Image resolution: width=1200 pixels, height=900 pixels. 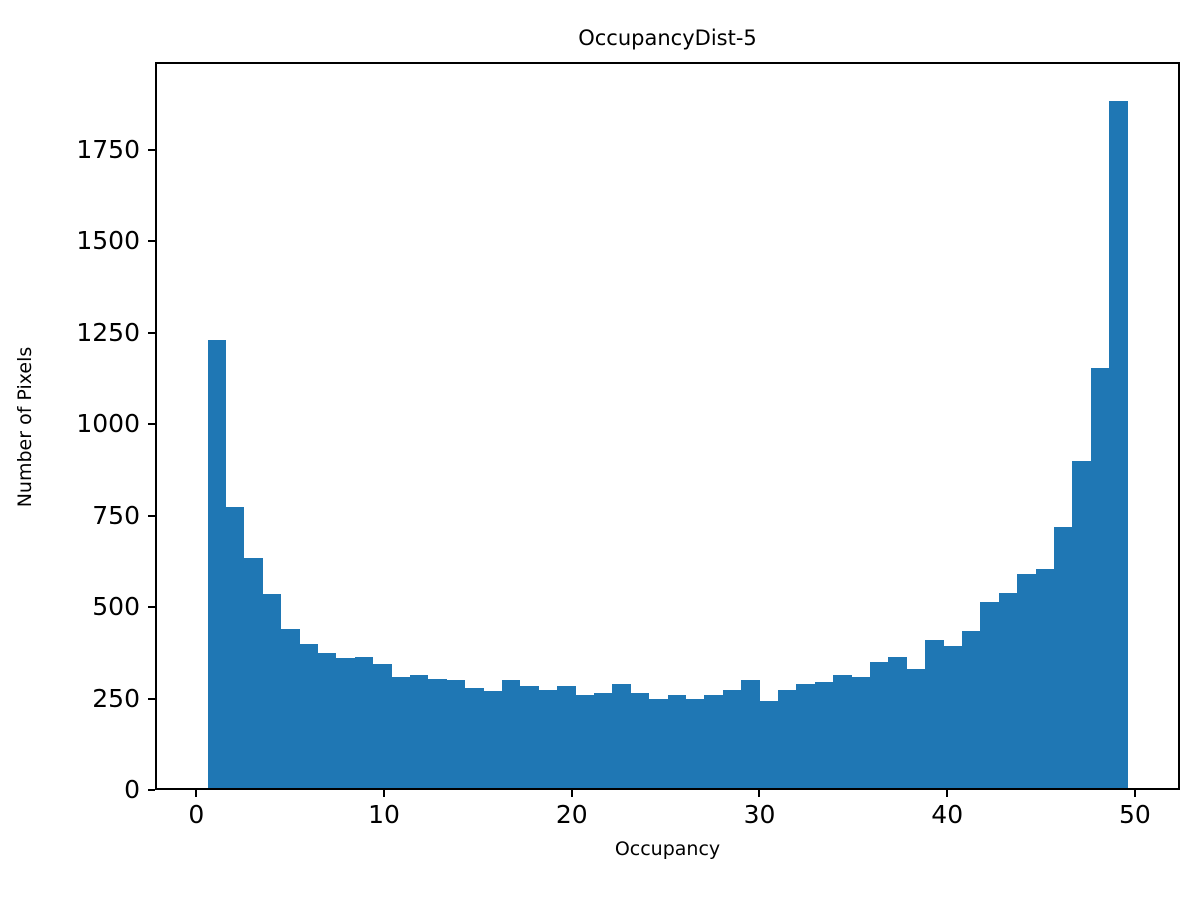 What do you see at coordinates (108, 332) in the screenshot?
I see `y-tick-label: 1250` at bounding box center [108, 332].